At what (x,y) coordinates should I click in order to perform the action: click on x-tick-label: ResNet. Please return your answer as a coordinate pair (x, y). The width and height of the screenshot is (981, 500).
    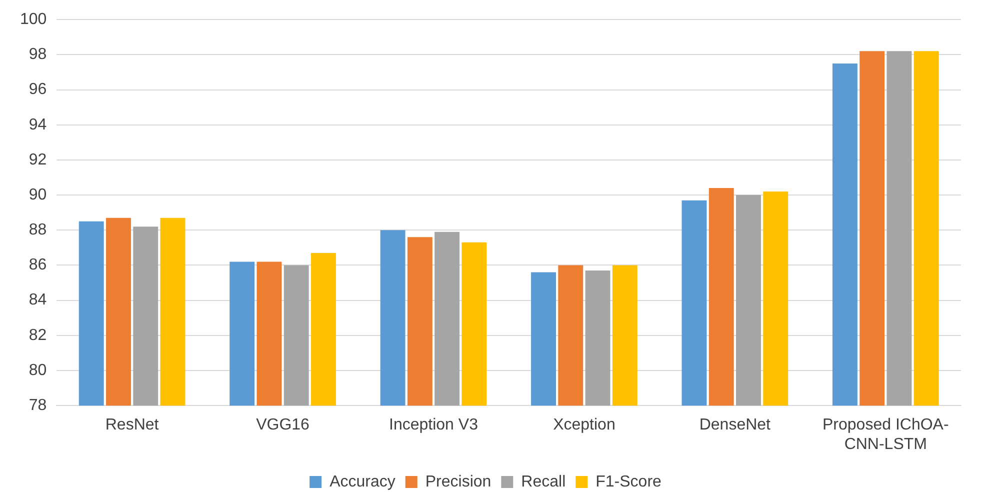
    Looking at the image, I should click on (132, 425).